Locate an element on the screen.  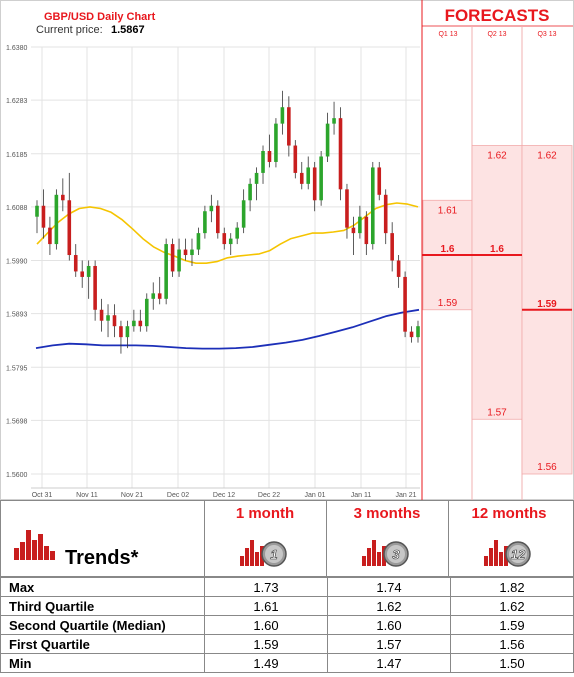
stat-value: 1.59 is located at coordinates (266, 644).